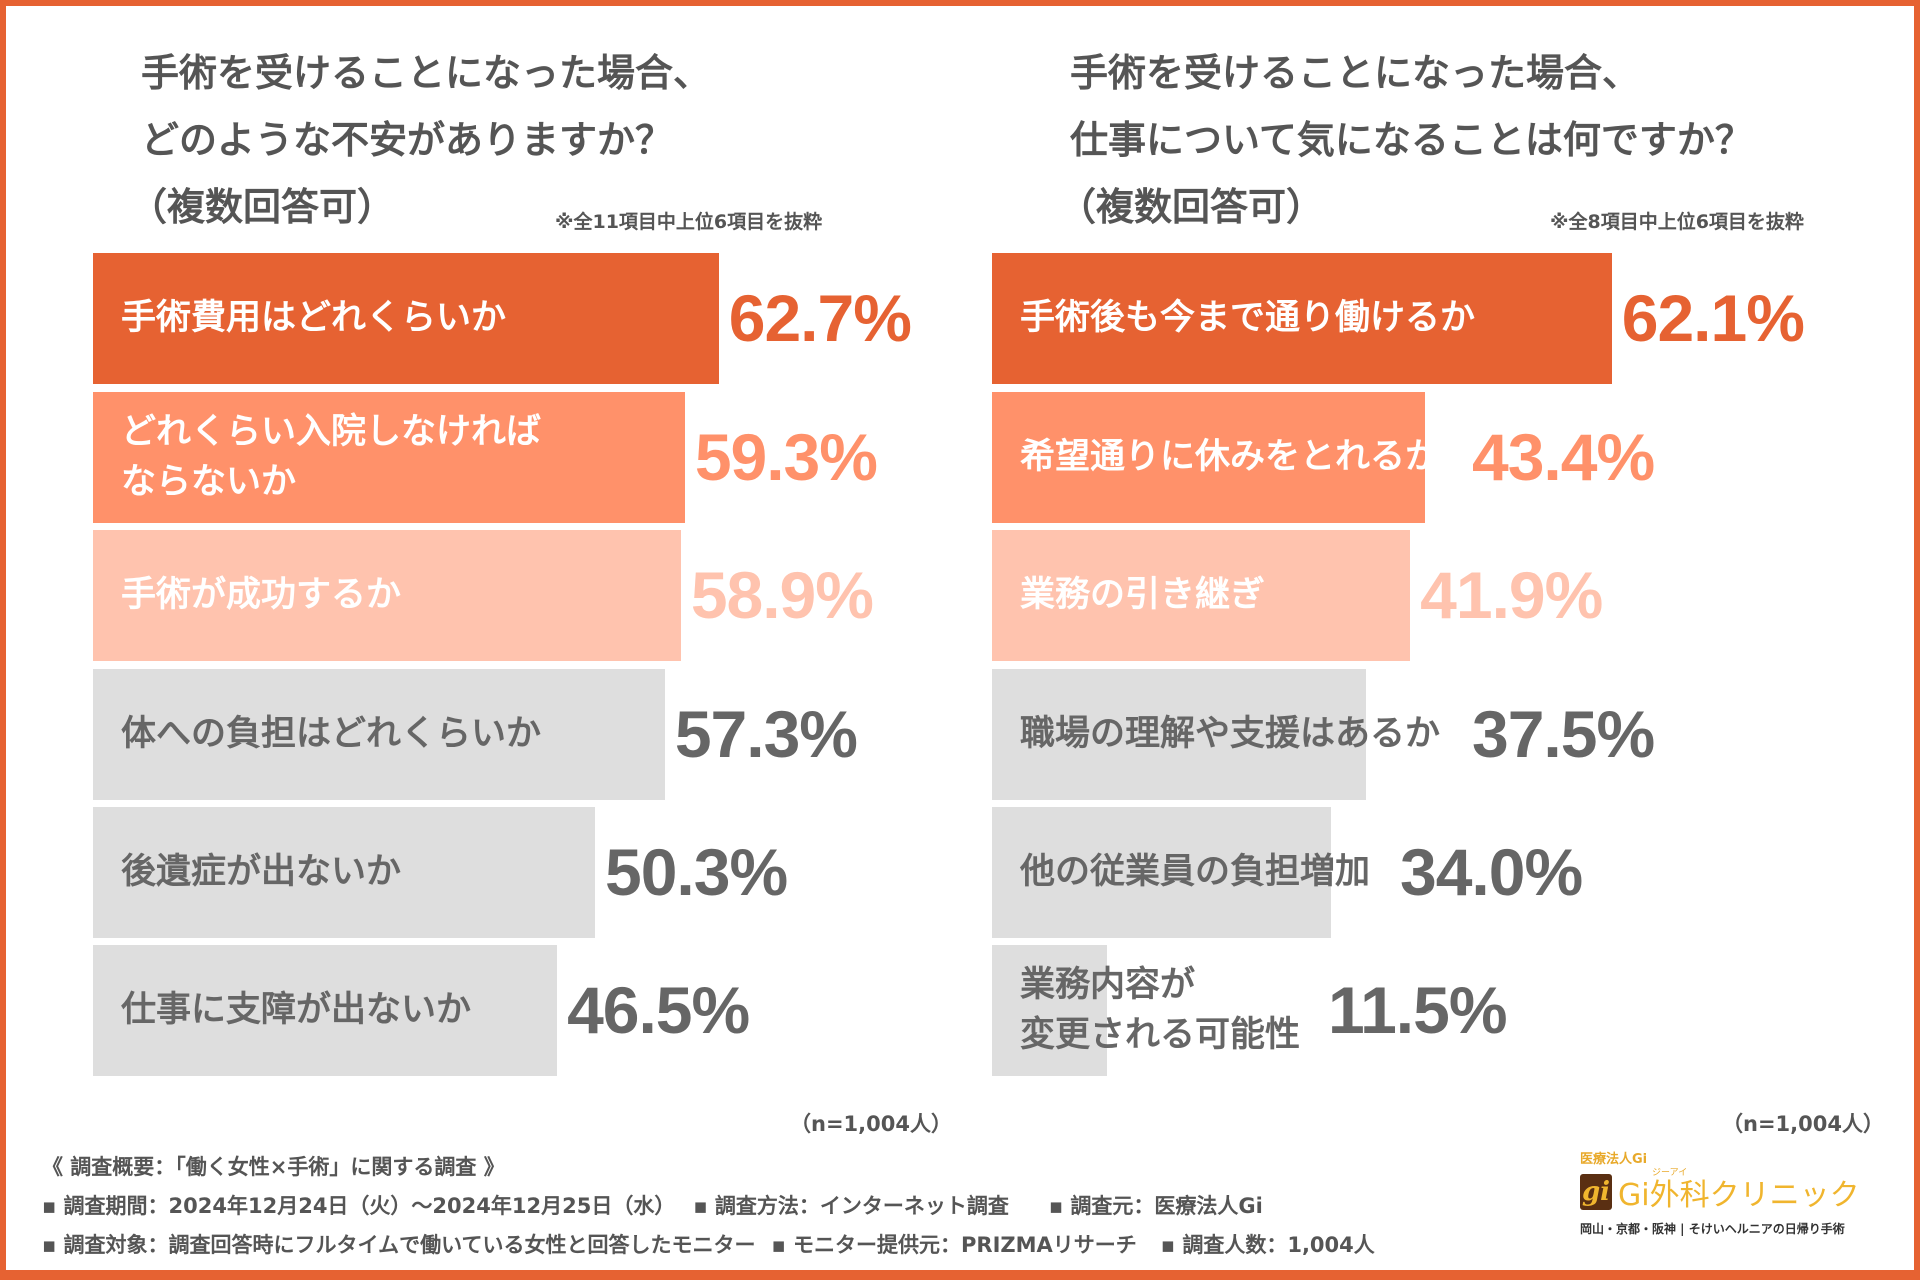 The width and height of the screenshot is (1920, 1280). What do you see at coordinates (1614, 1159) in the screenshot?
I see `logo-org: 医療法人Gi` at bounding box center [1614, 1159].